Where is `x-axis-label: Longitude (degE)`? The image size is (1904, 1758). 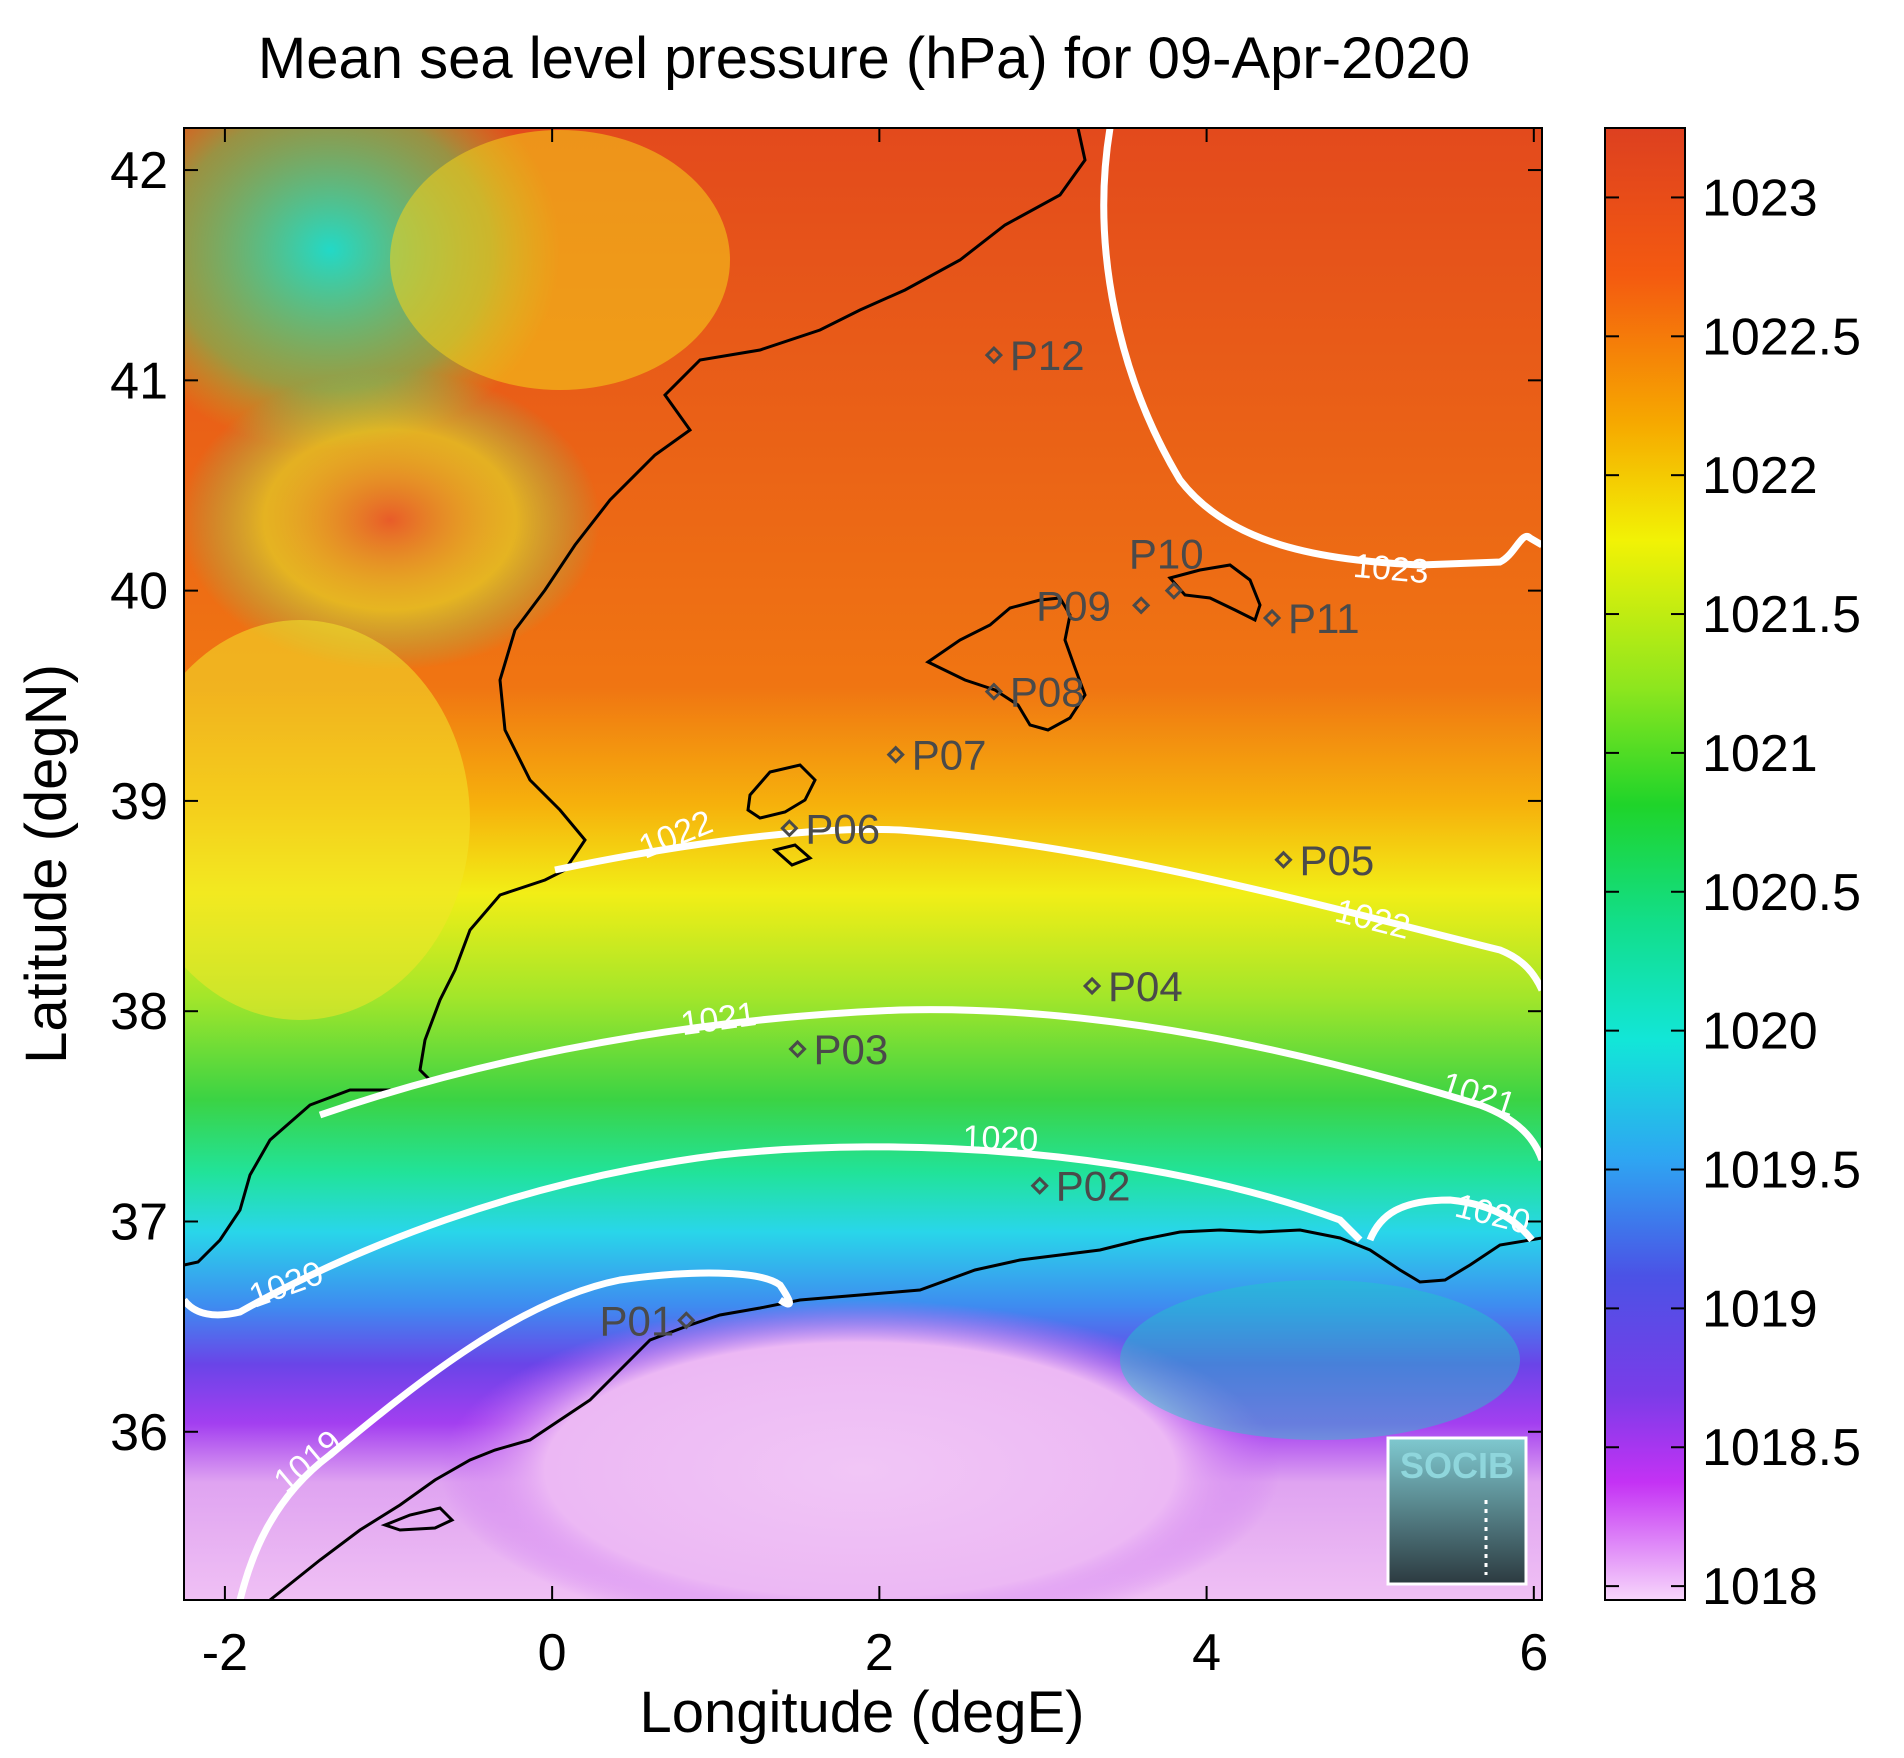 x-axis-label: Longitude (degE) is located at coordinates (862, 1712).